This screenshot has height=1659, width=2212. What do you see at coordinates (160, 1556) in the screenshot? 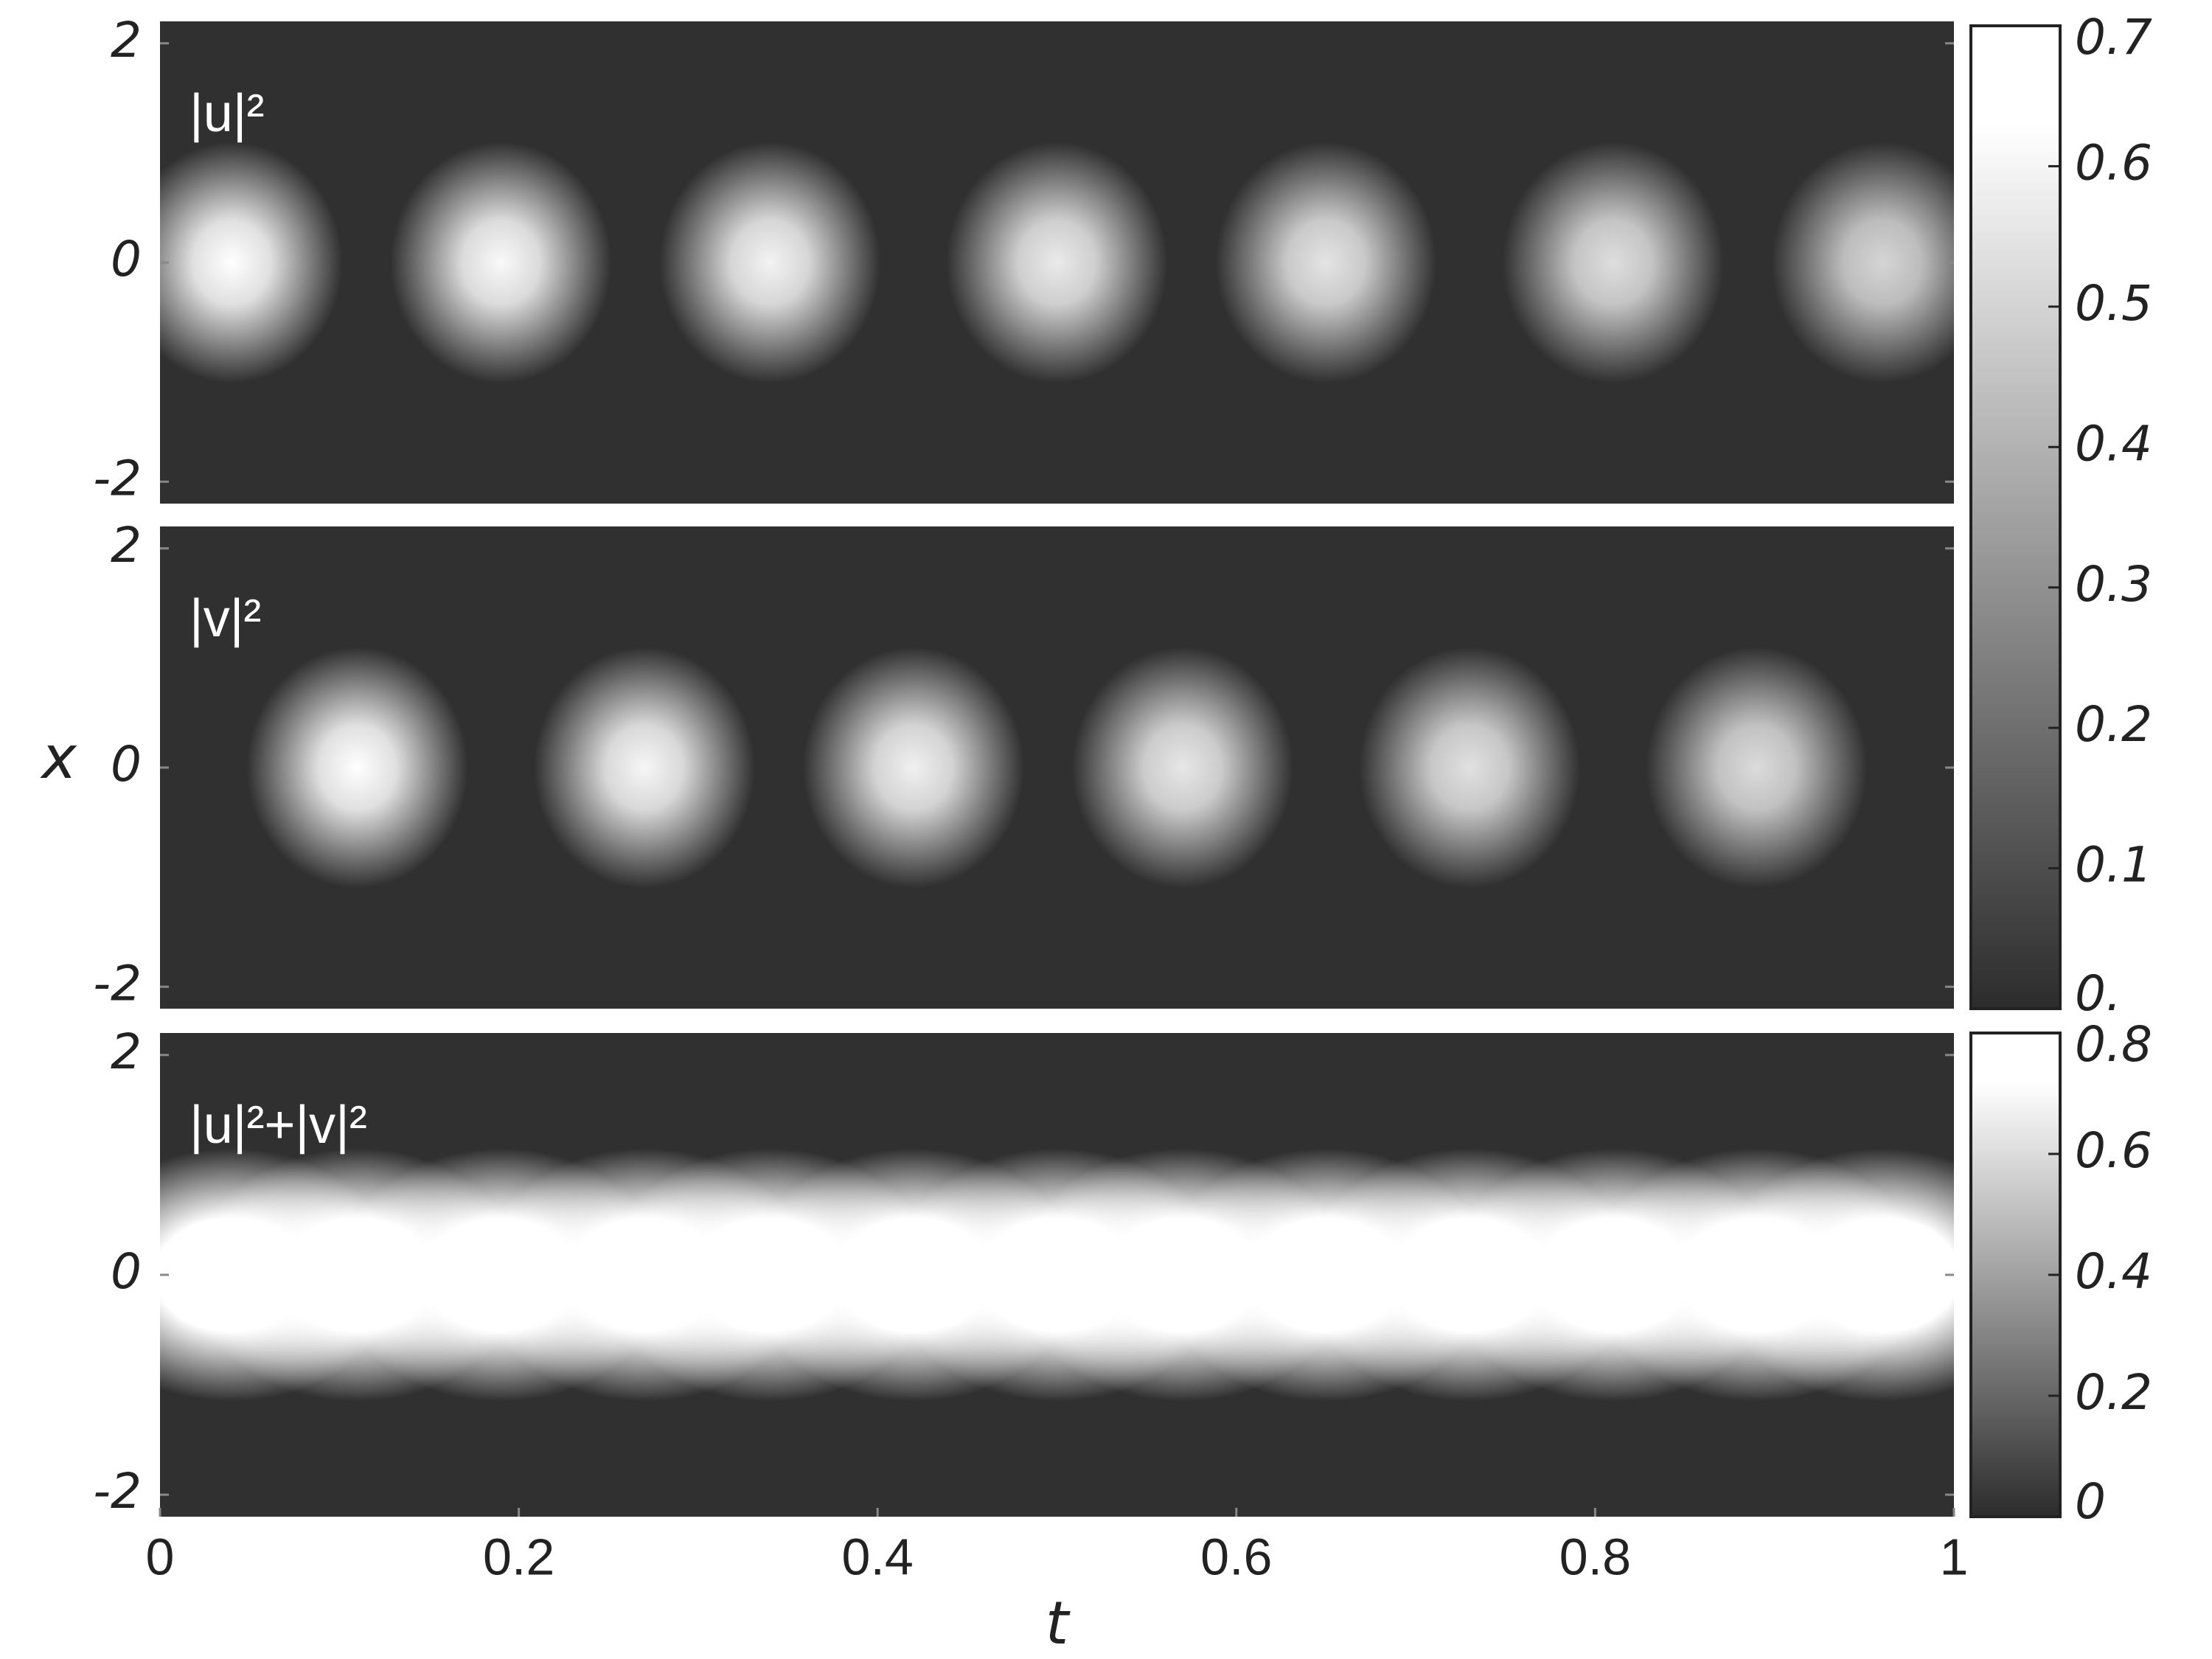
I see `x-tick-label: 0` at bounding box center [160, 1556].